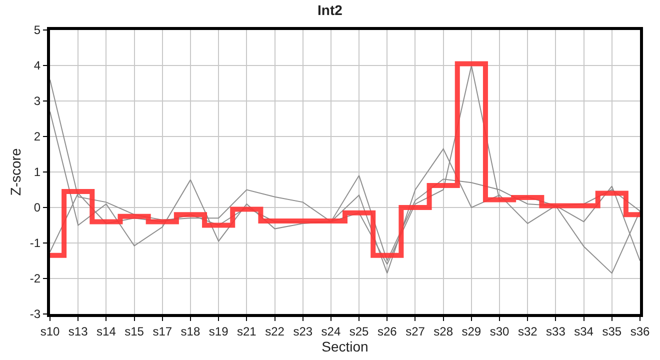 This screenshot has height=360, width=660. I want to click on x-tick-label: s14, so click(106, 331).